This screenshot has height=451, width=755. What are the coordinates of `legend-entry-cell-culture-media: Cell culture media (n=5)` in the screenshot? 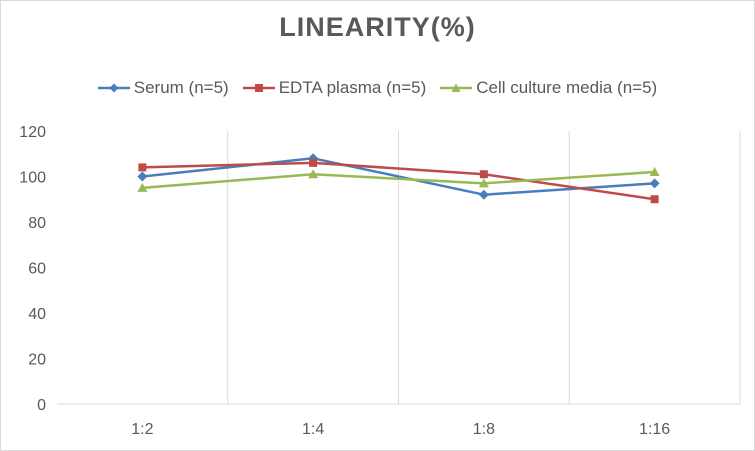 It's located at (548, 88).